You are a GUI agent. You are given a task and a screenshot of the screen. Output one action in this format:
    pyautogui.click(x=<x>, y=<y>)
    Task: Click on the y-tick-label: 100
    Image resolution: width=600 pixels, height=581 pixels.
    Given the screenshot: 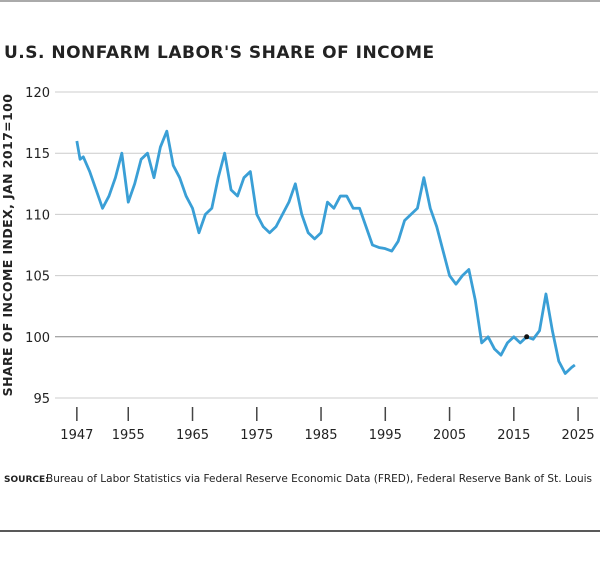 What is the action you would take?
    pyautogui.click(x=37, y=338)
    